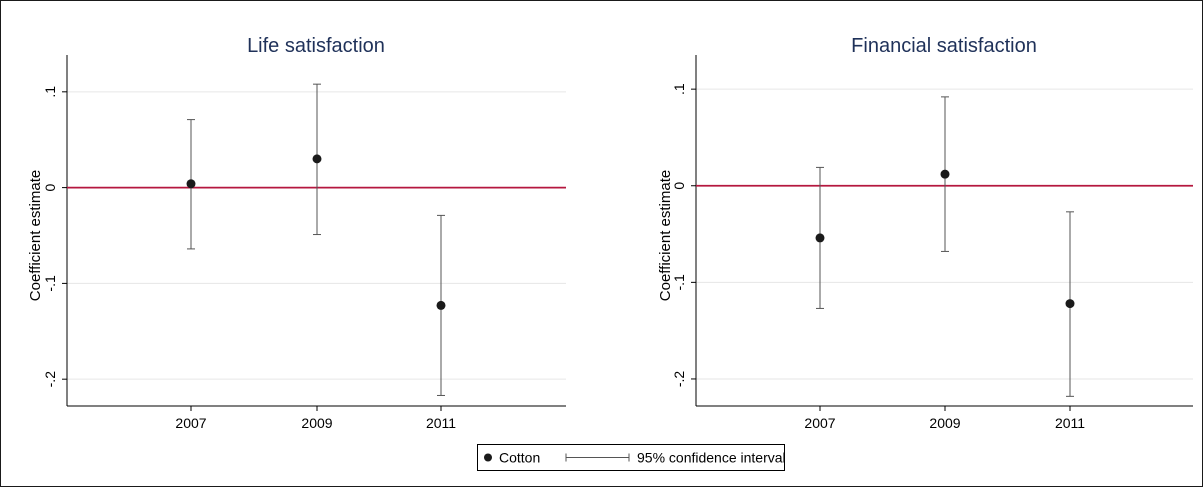  Describe the element at coordinates (679, 186) in the screenshot. I see `plot2-y-tick-label: 0` at that location.